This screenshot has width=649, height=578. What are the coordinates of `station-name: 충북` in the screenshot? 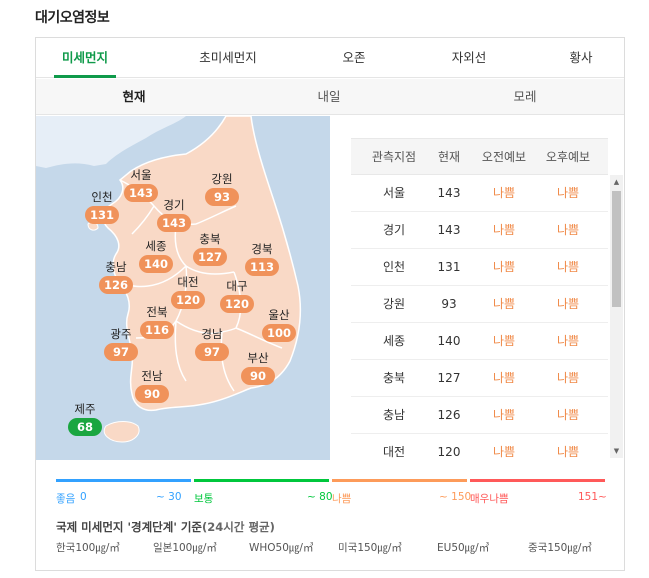 It's located at (394, 378).